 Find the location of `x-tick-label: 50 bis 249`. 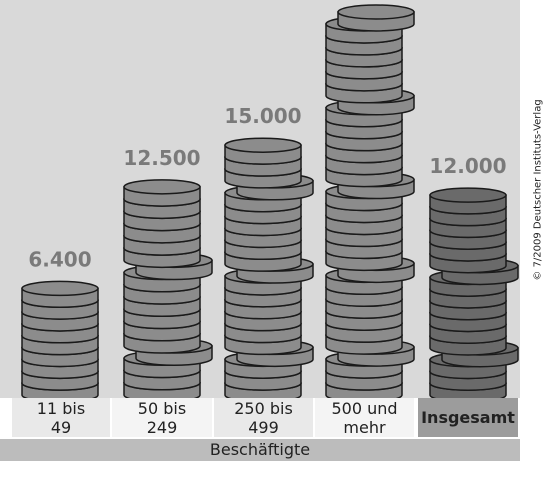

x-tick-label: 50 bis 249 is located at coordinates (162, 417).